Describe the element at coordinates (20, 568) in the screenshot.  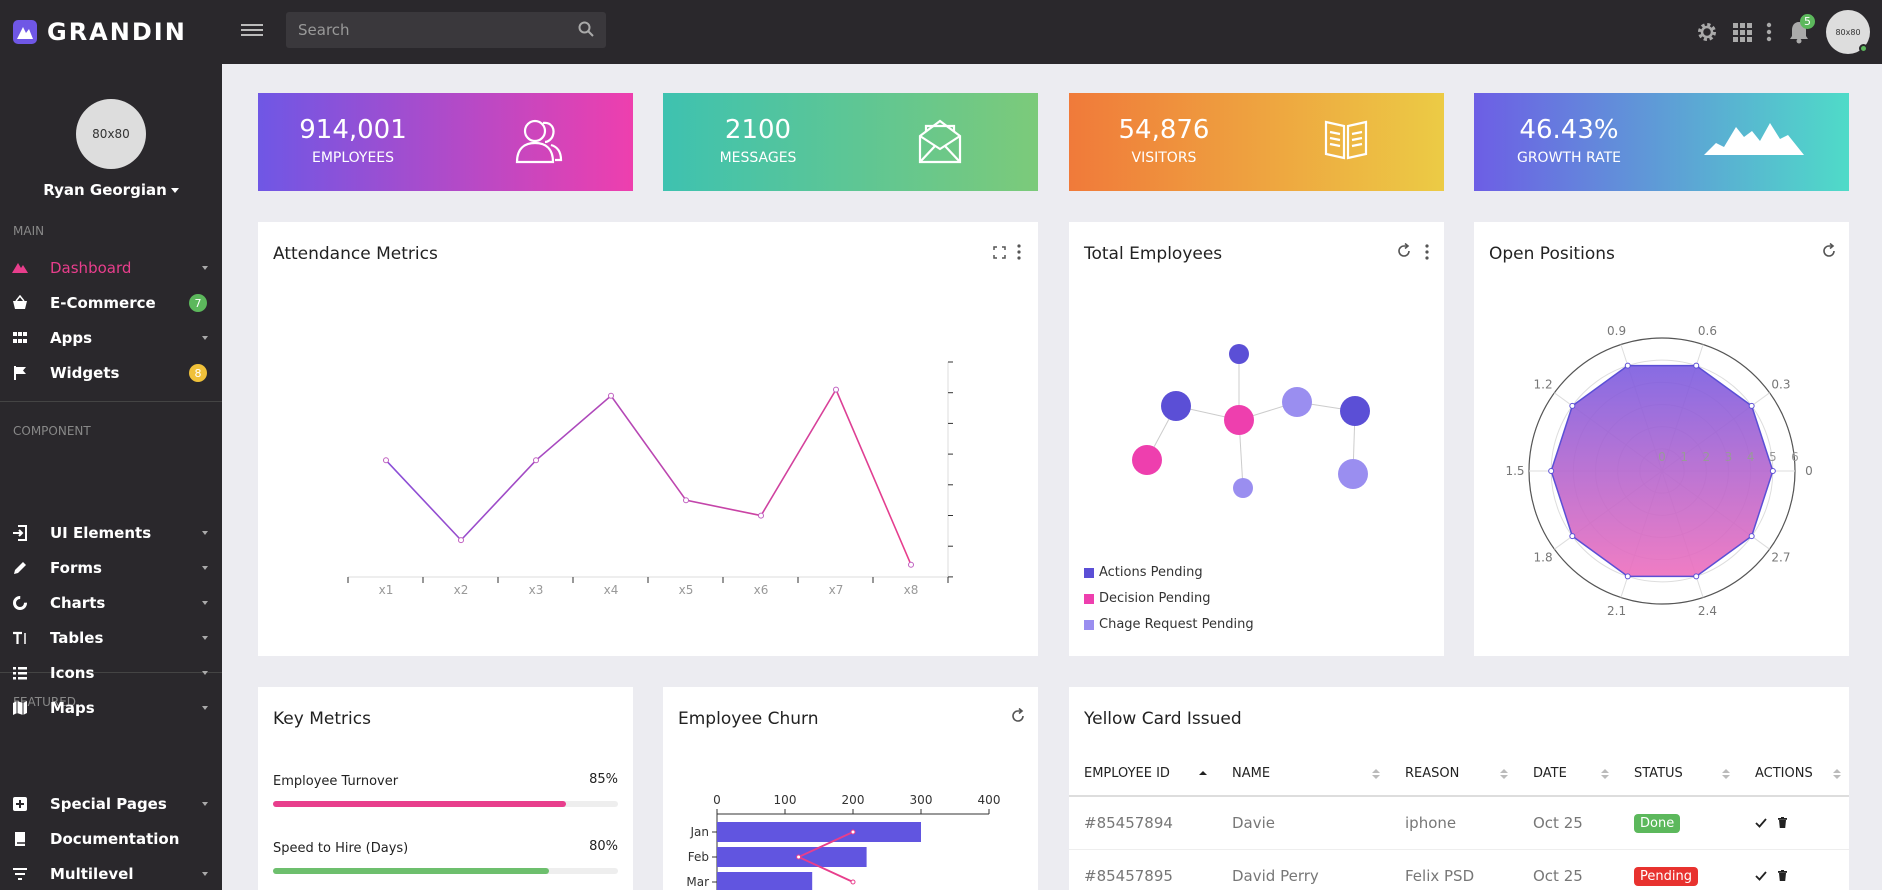
I see `pencil-icon` at that location.